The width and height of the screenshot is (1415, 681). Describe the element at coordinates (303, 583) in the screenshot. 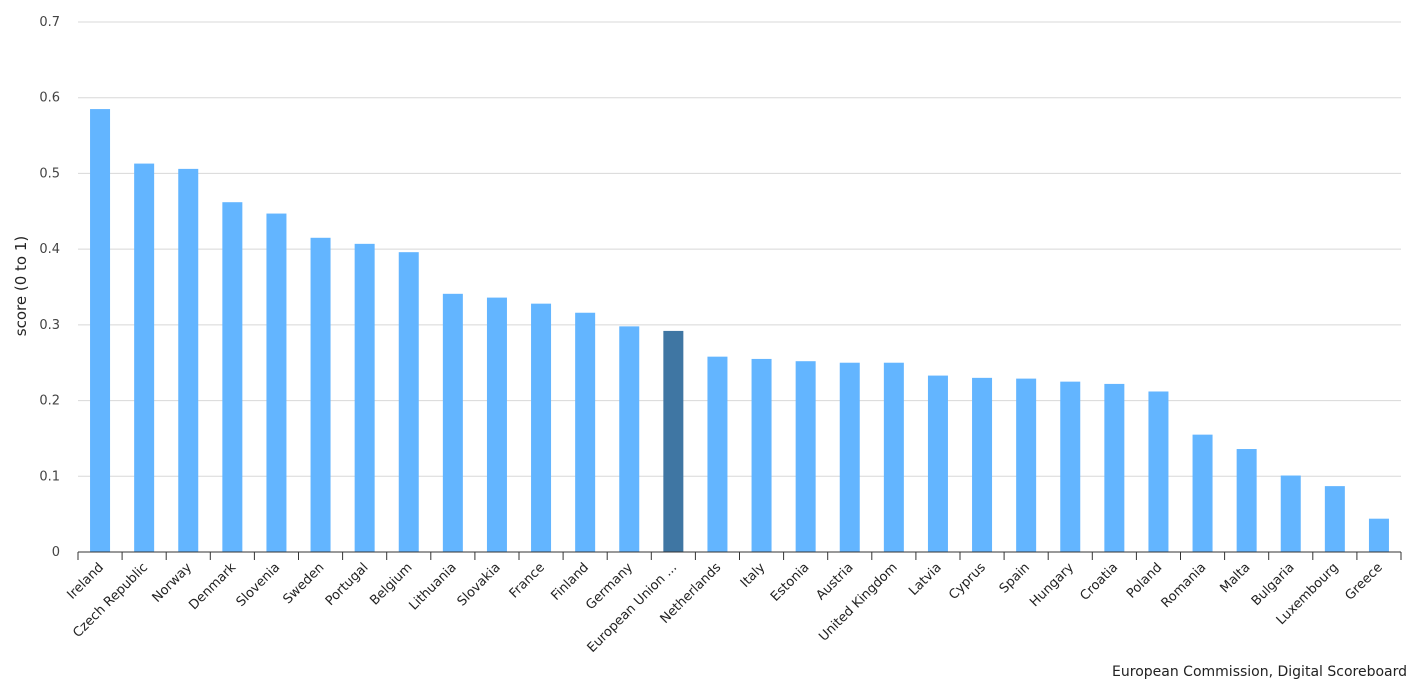

I see `x-tick-label: Sweden` at that location.